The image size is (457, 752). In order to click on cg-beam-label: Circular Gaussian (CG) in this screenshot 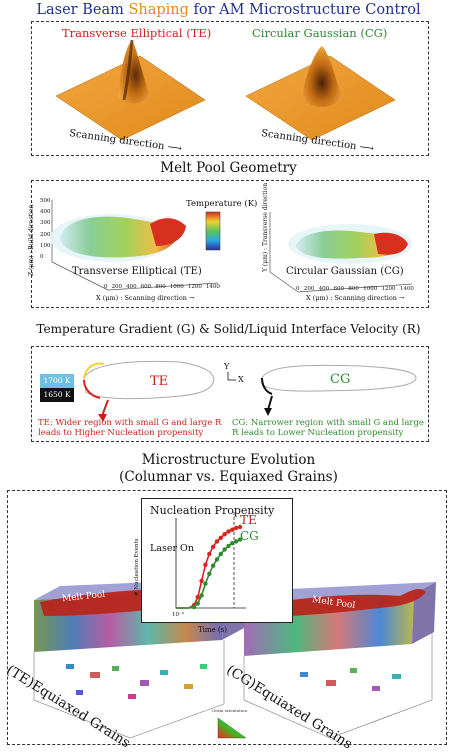, I will do `click(320, 33)`.